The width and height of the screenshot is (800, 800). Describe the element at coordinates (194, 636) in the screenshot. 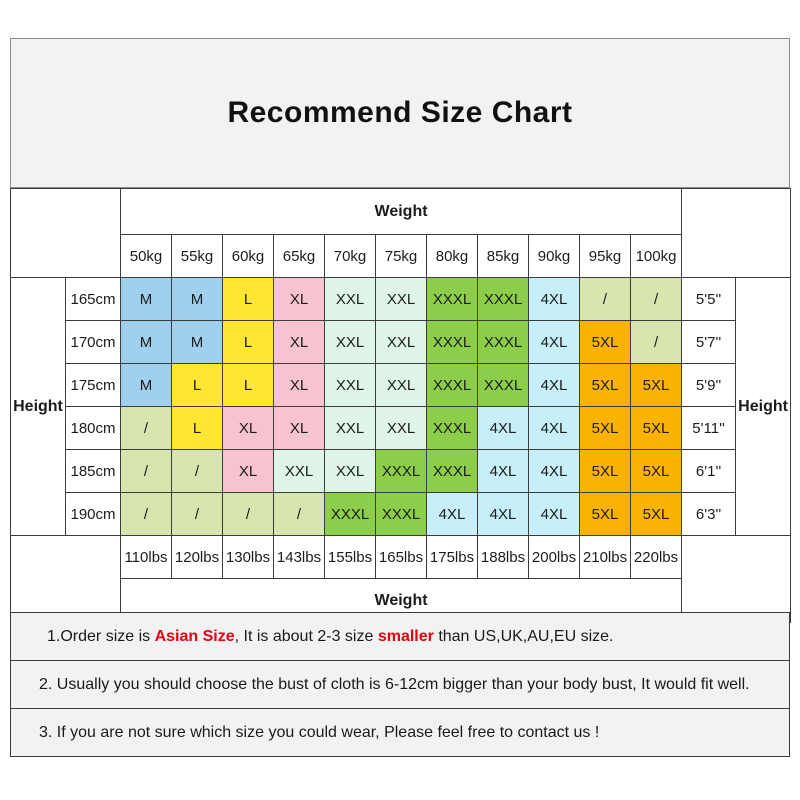

I see `note-highlight: Asian Size` at that location.